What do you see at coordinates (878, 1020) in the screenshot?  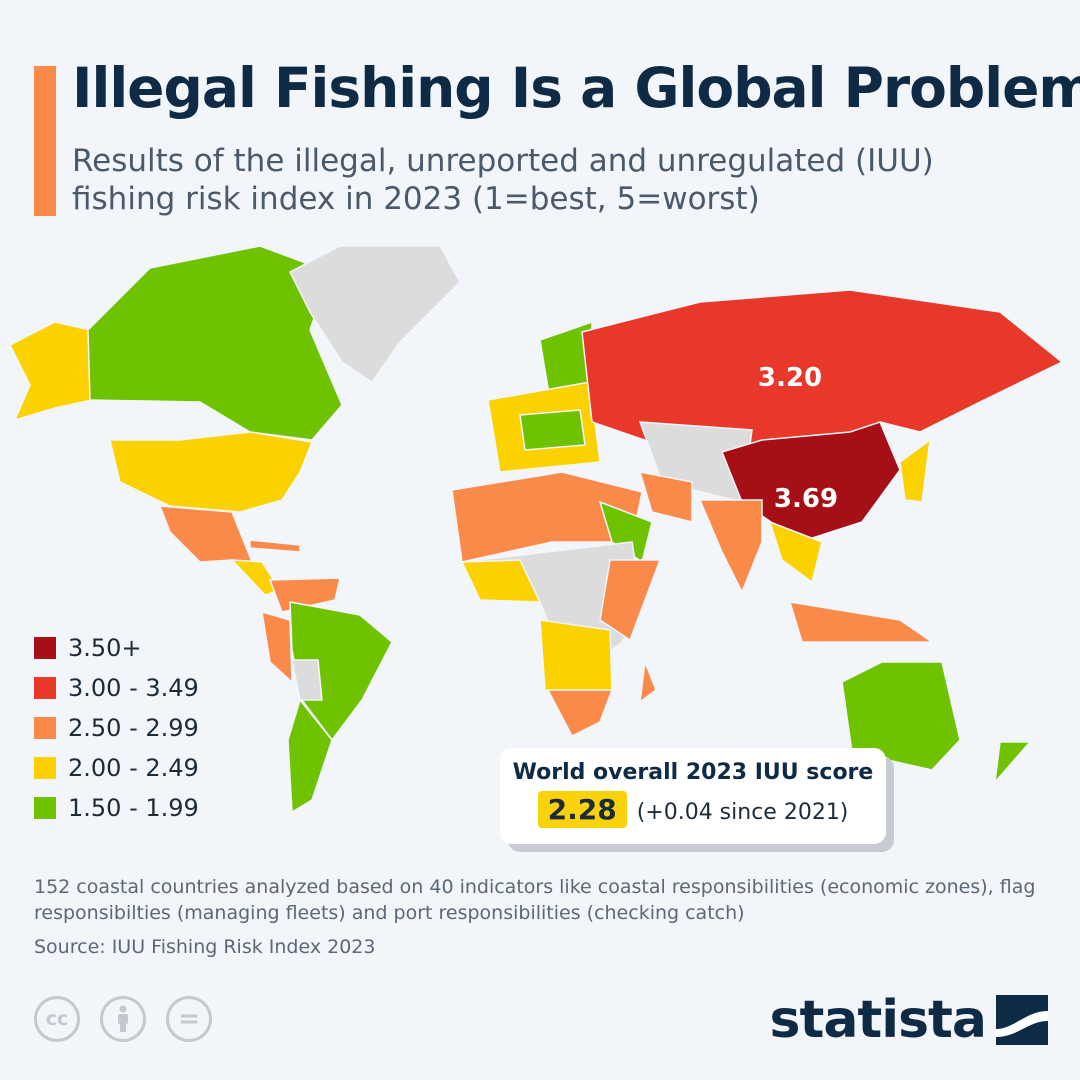 I see `brand-name: statista` at bounding box center [878, 1020].